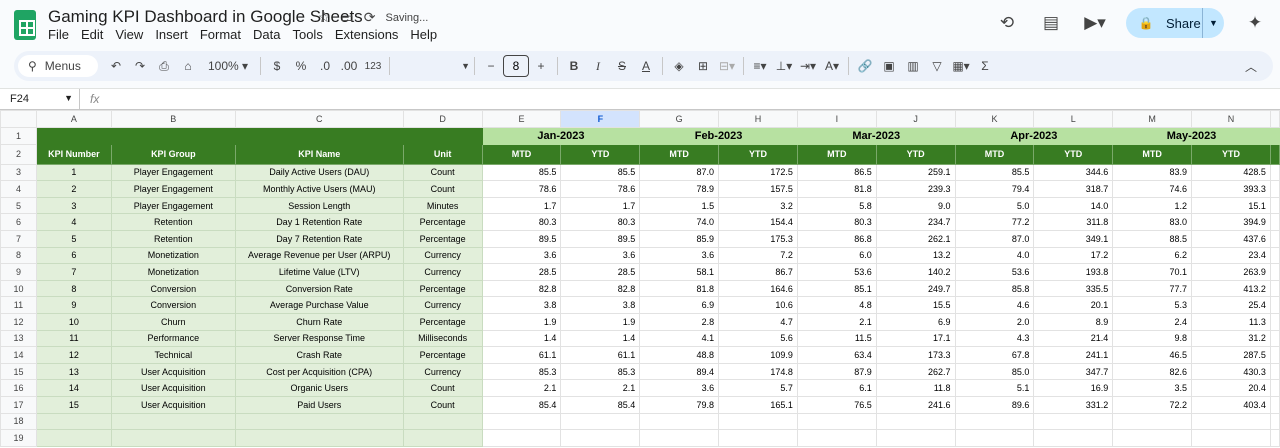 The height and width of the screenshot is (448, 1280). I want to click on value-cell: 82.6, so click(1152, 371).